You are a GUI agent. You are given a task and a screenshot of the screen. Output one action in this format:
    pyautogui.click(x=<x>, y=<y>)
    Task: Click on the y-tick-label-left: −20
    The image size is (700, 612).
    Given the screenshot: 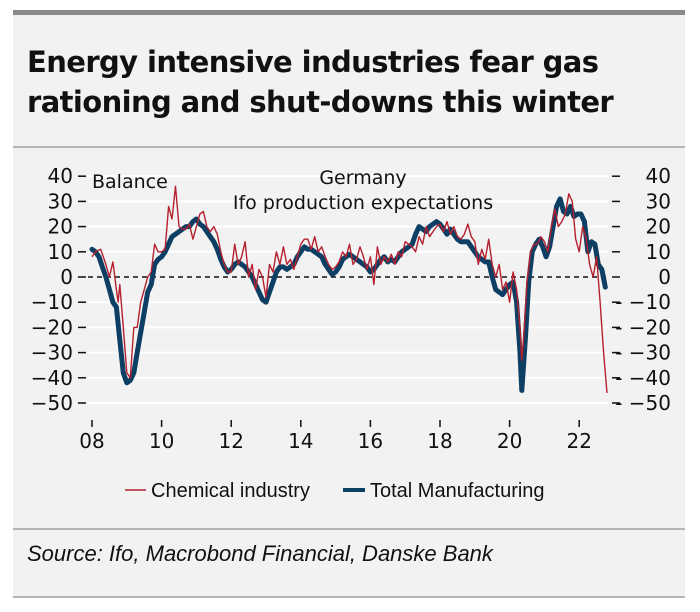 What is the action you would take?
    pyautogui.click(x=52, y=327)
    